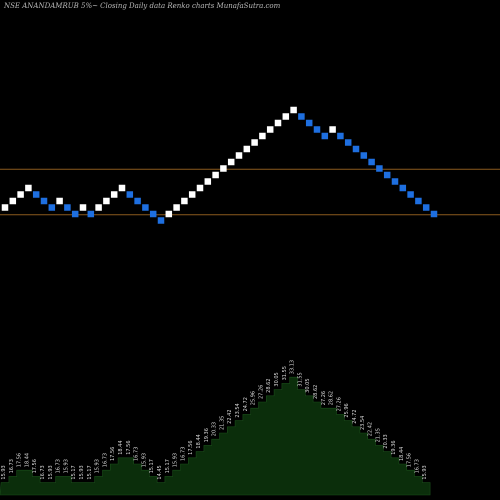 This screenshot has width=500, height=500. What do you see at coordinates (160, 472) in the screenshot?
I see `brick-price-label: 14.45` at bounding box center [160, 472].